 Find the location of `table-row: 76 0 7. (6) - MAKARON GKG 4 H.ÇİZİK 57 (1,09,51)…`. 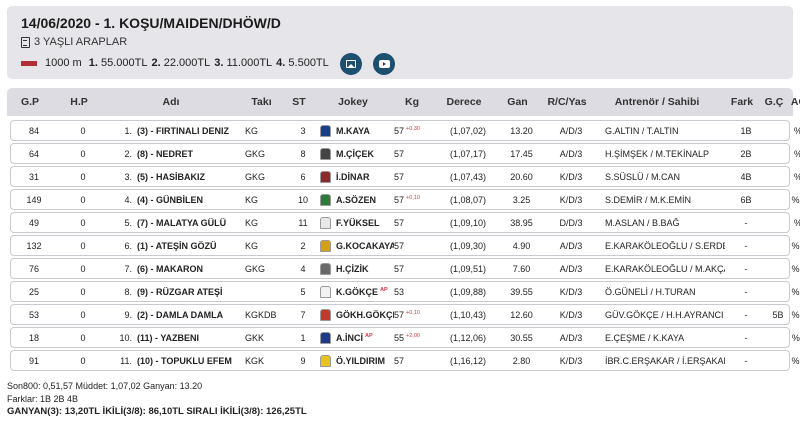

table-row: 76 0 7. (6) - MAKARON GKG 4 H.ÇİZİK 57 (1,09,51)… is located at coordinates (405, 268).